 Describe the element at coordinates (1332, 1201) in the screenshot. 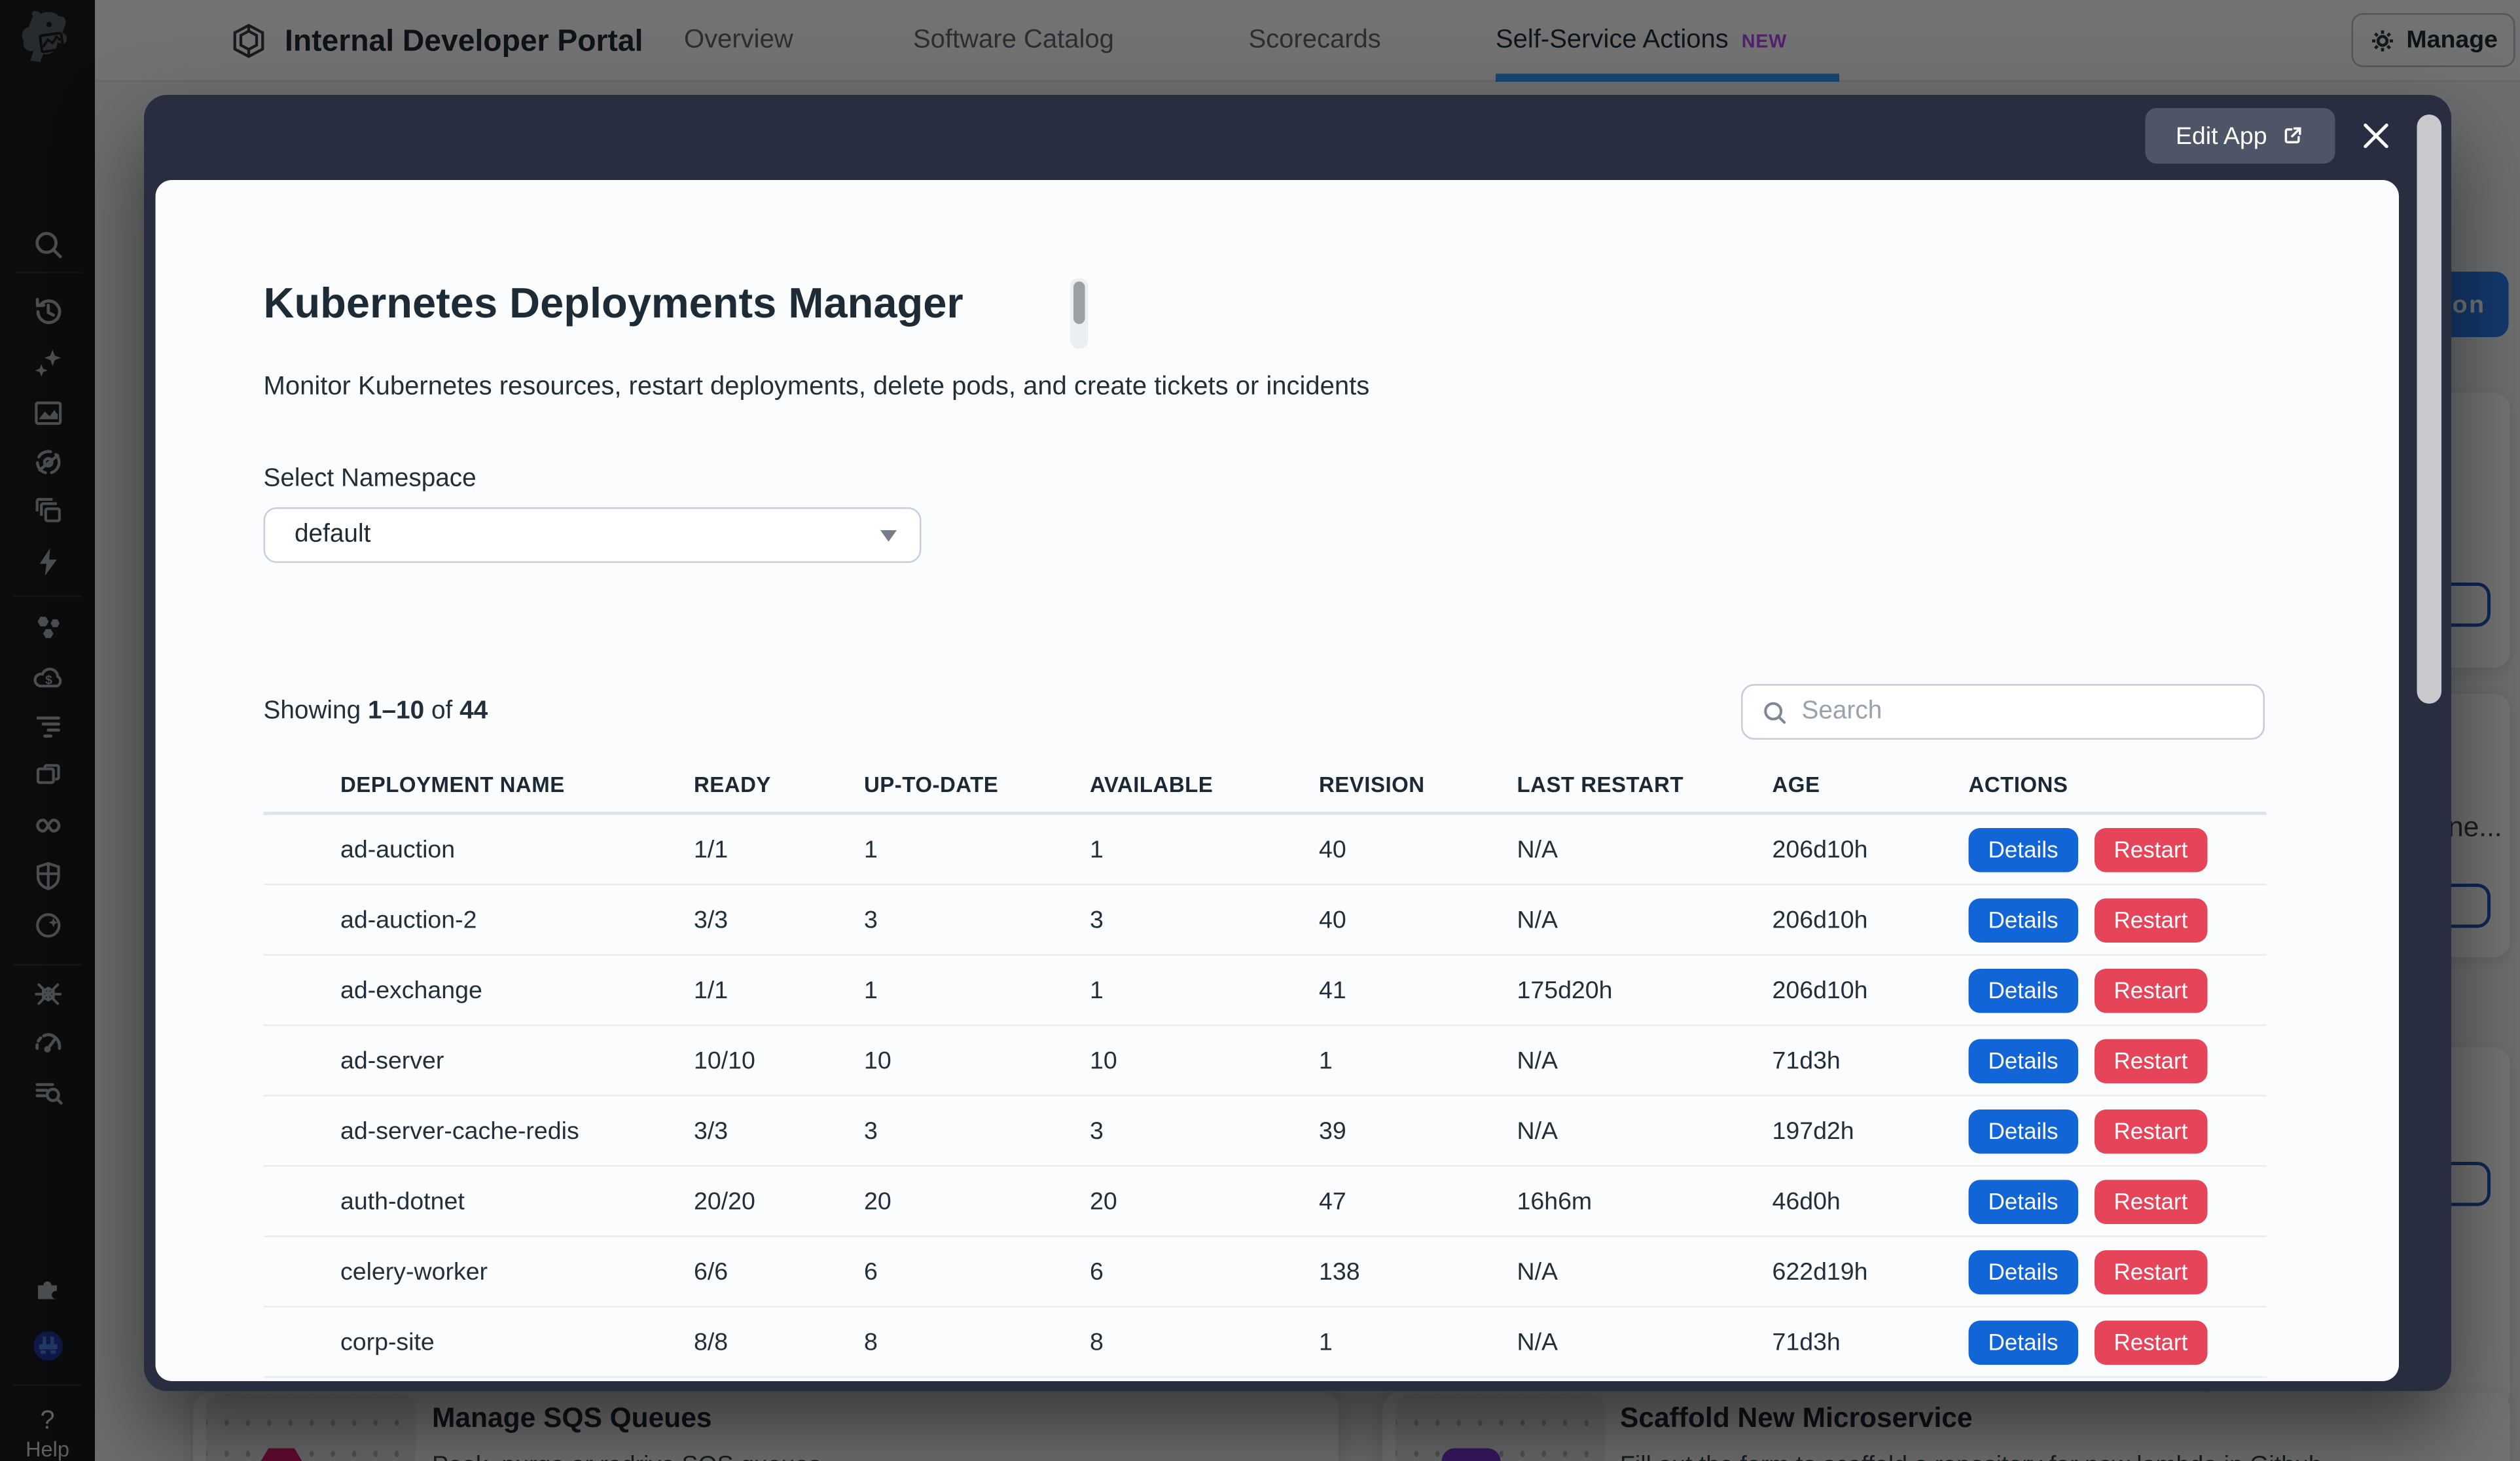

I see `cell-revision: 47` at that location.